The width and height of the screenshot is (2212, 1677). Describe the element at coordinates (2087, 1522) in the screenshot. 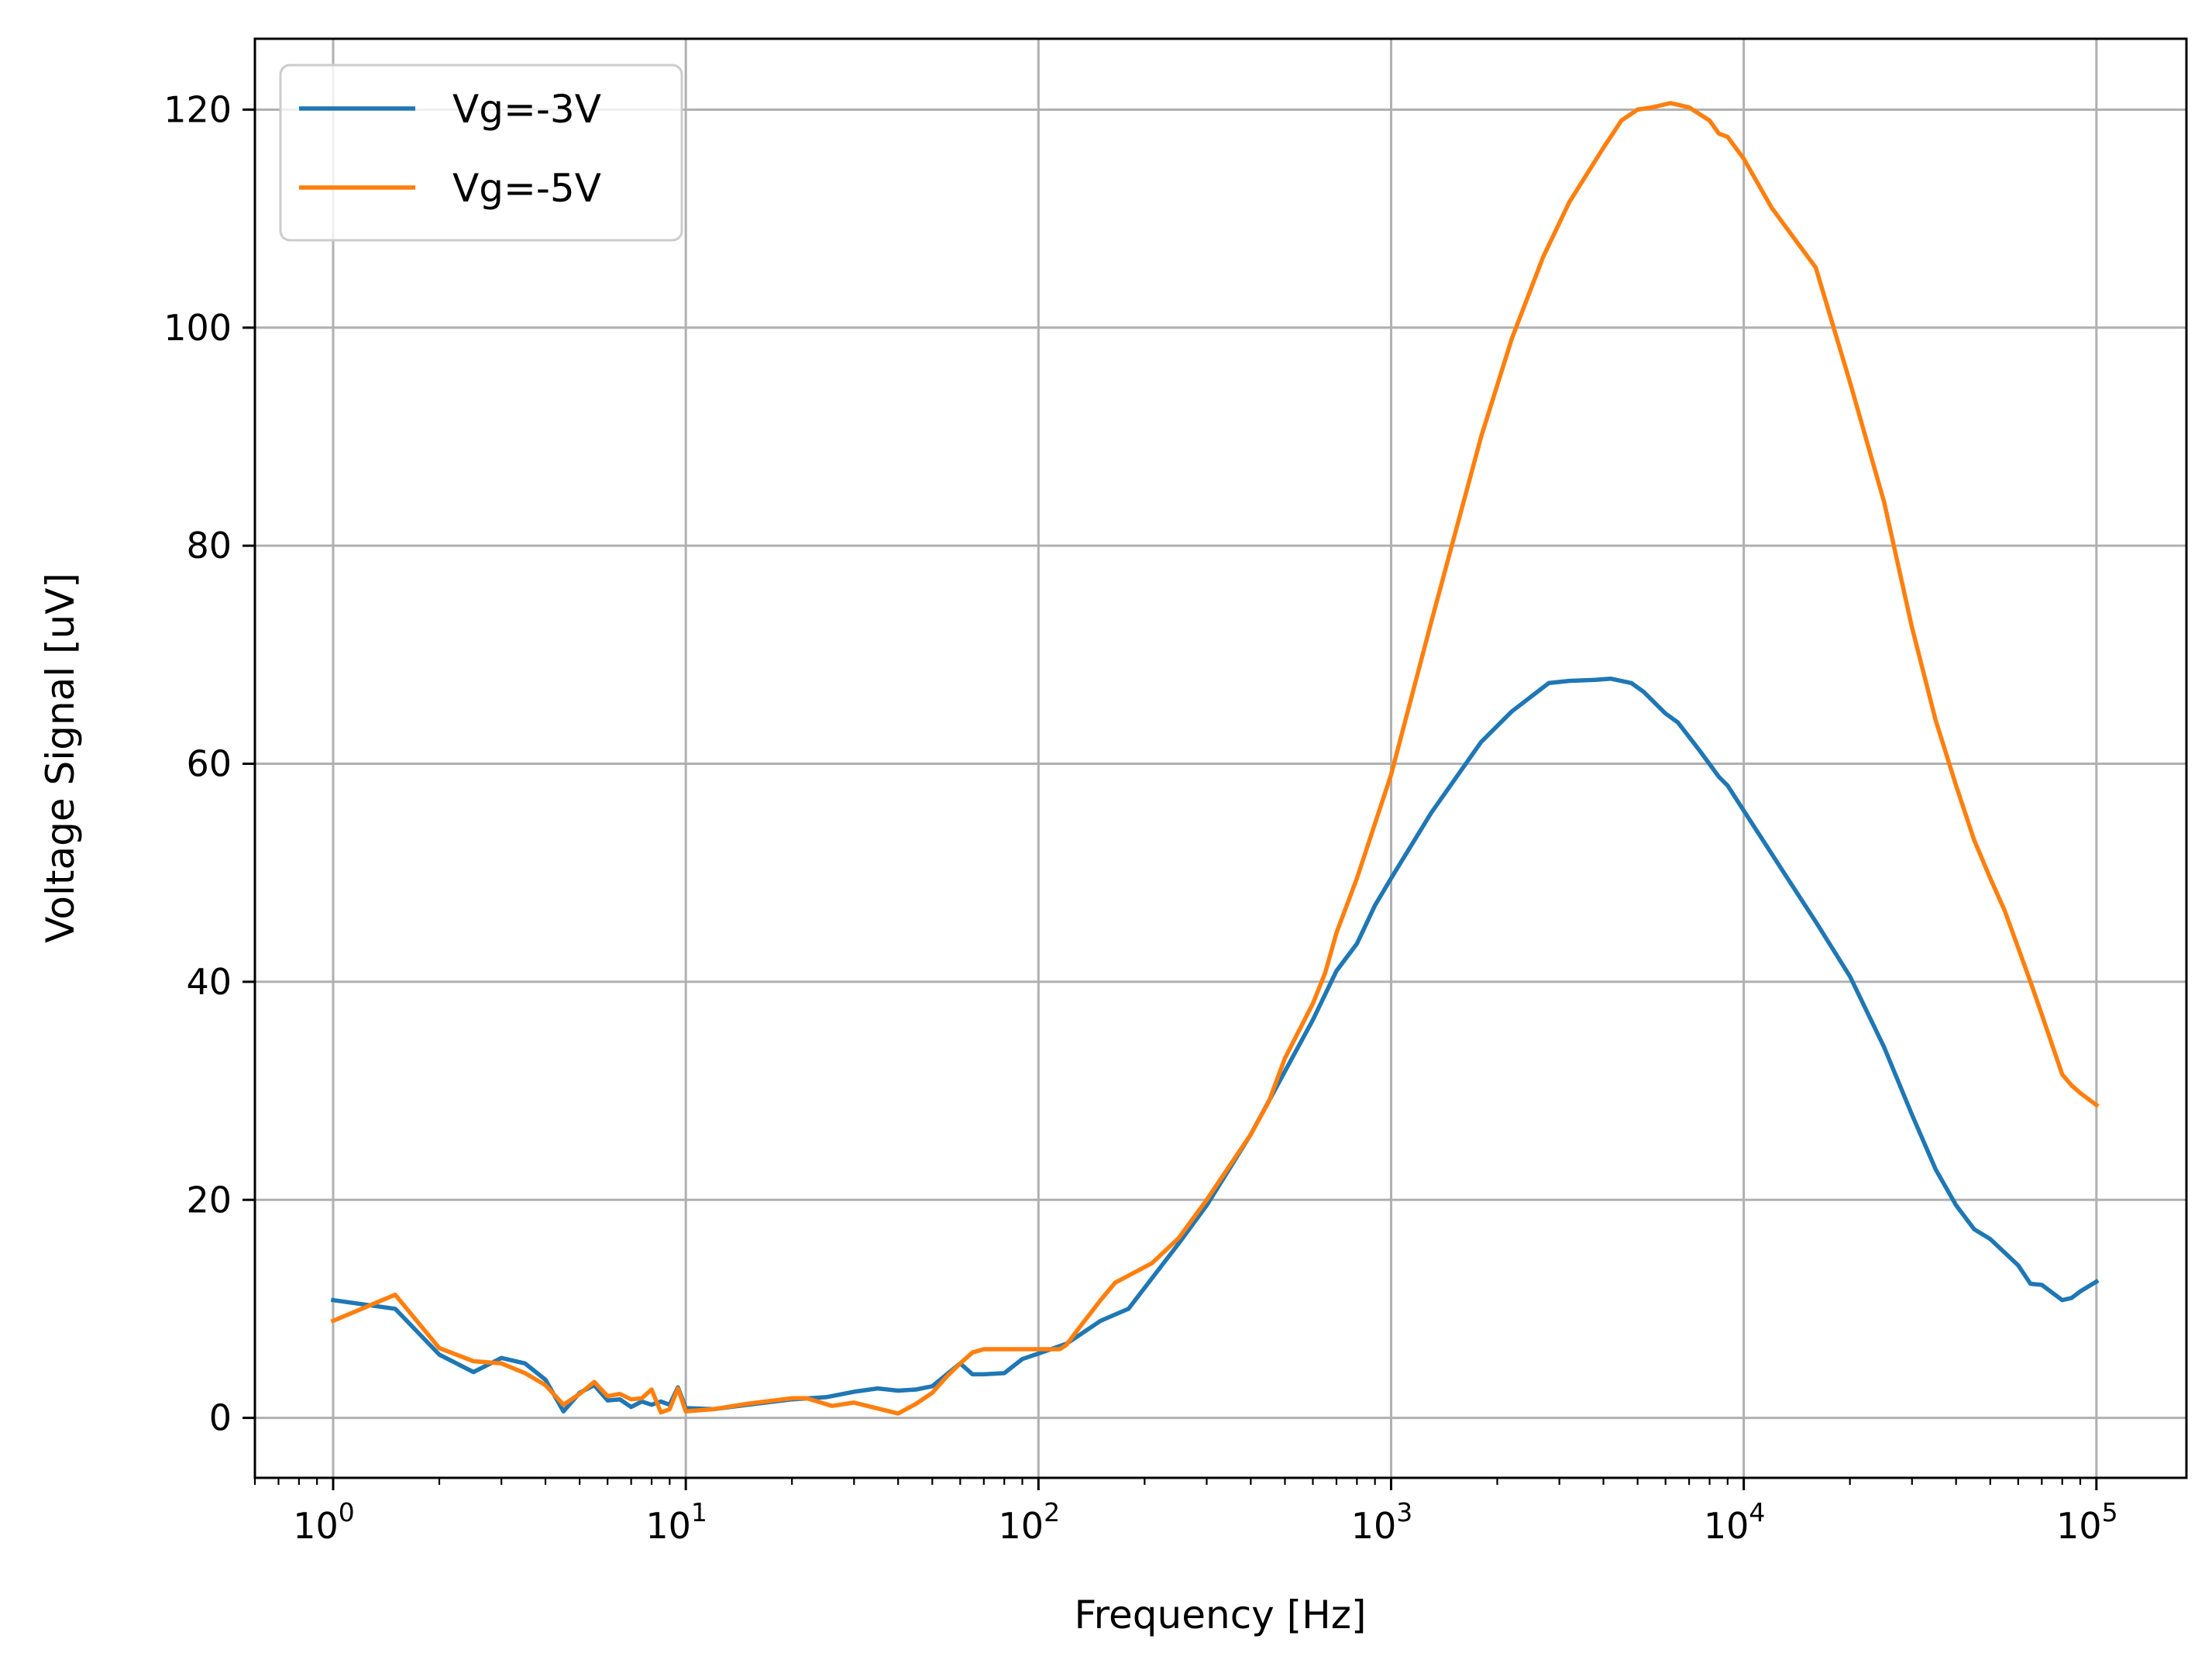

I see `x-tick-label: 10⁵` at that location.